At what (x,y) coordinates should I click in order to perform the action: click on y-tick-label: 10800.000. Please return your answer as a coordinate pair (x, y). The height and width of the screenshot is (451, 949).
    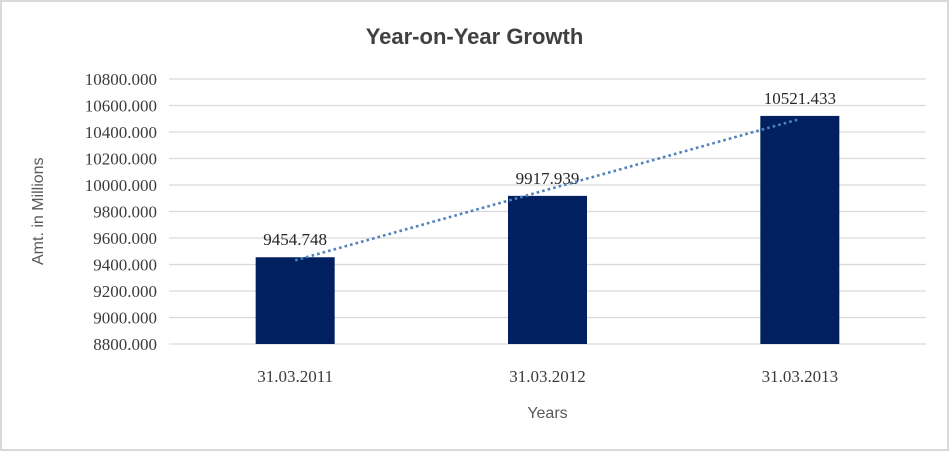
    Looking at the image, I should click on (121, 79).